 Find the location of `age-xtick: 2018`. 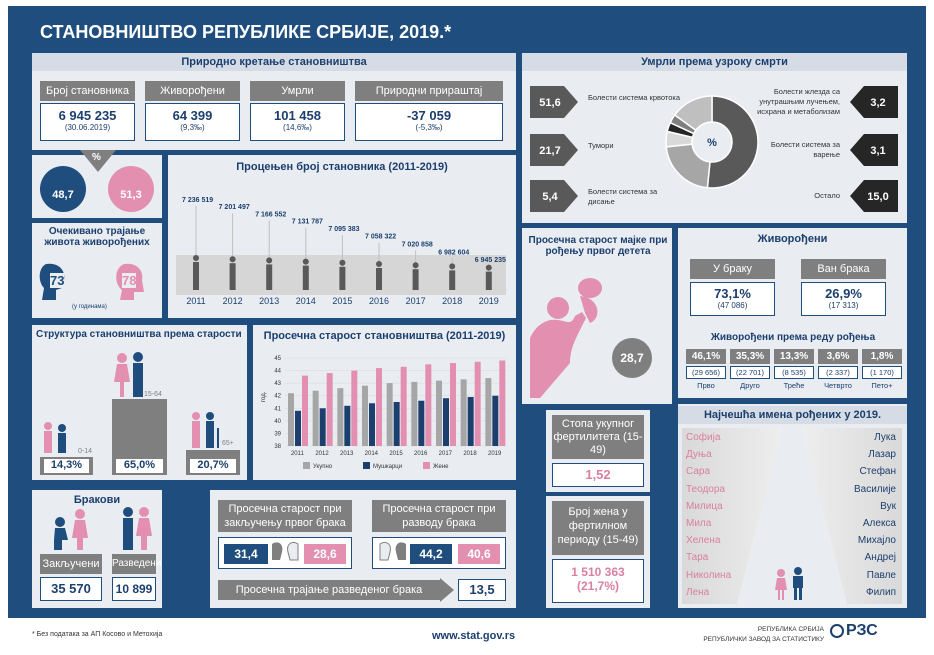

age-xtick: 2018 is located at coordinates (470, 454).